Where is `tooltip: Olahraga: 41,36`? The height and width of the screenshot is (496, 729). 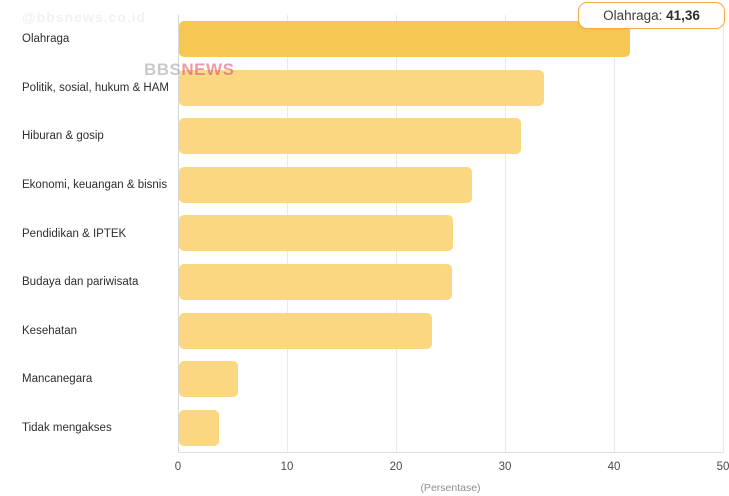
tooltip: Olahraga: 41,36 is located at coordinates (651, 15).